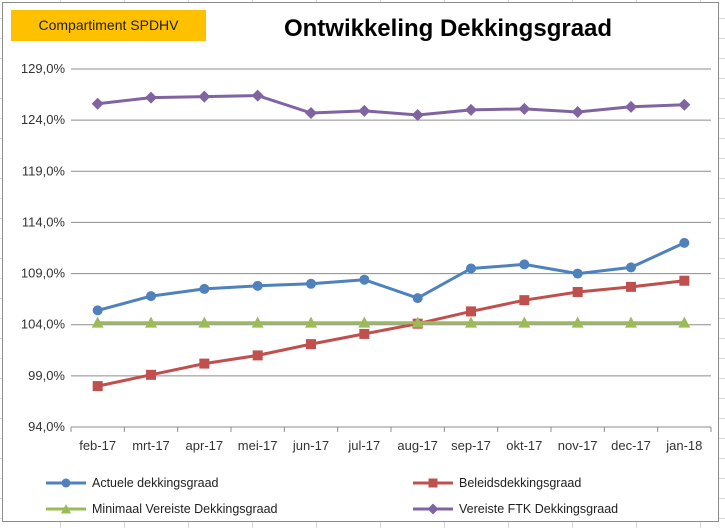  I want to click on legend-marker-square-icon, so click(433, 483).